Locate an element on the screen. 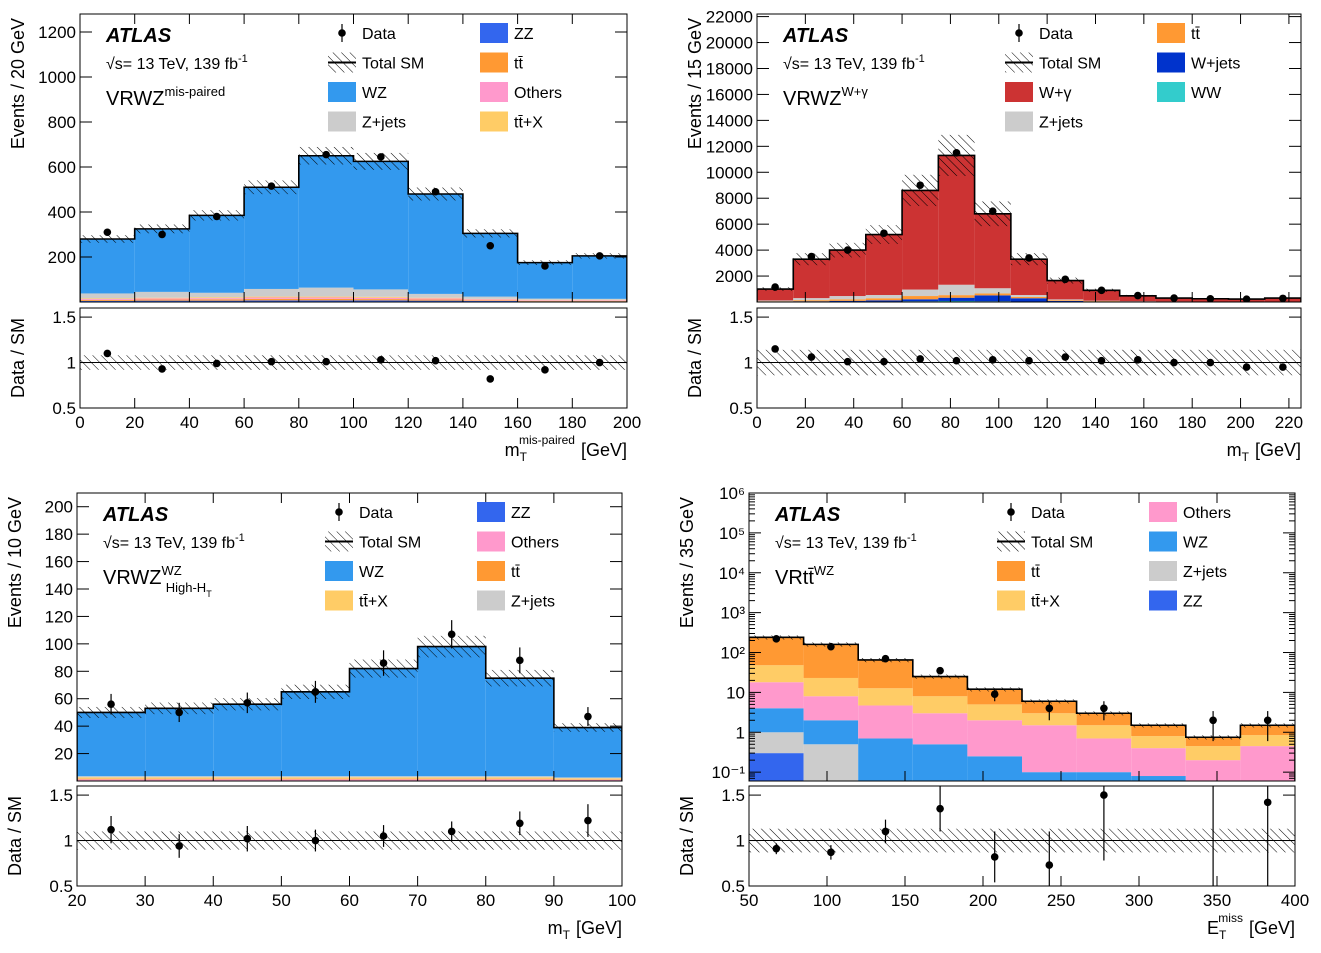 The image size is (1321, 953). region-name: VRtt̄ is located at coordinates (794, 578).